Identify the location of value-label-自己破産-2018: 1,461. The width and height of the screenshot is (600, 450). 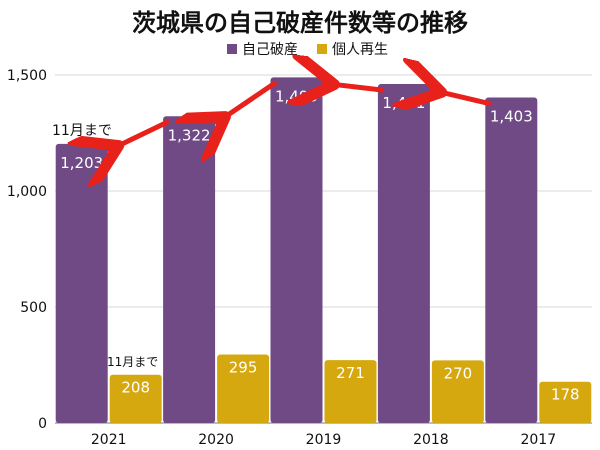
(403, 103).